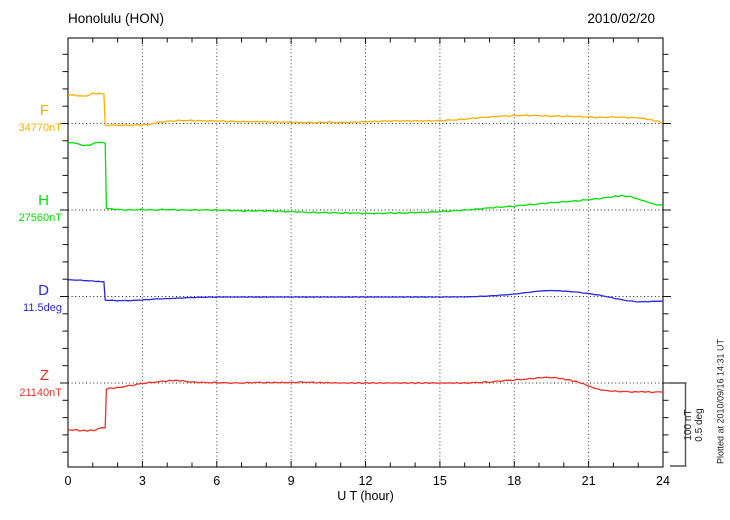  Describe the element at coordinates (217, 481) in the screenshot. I see `x-tick-label: 6` at that location.